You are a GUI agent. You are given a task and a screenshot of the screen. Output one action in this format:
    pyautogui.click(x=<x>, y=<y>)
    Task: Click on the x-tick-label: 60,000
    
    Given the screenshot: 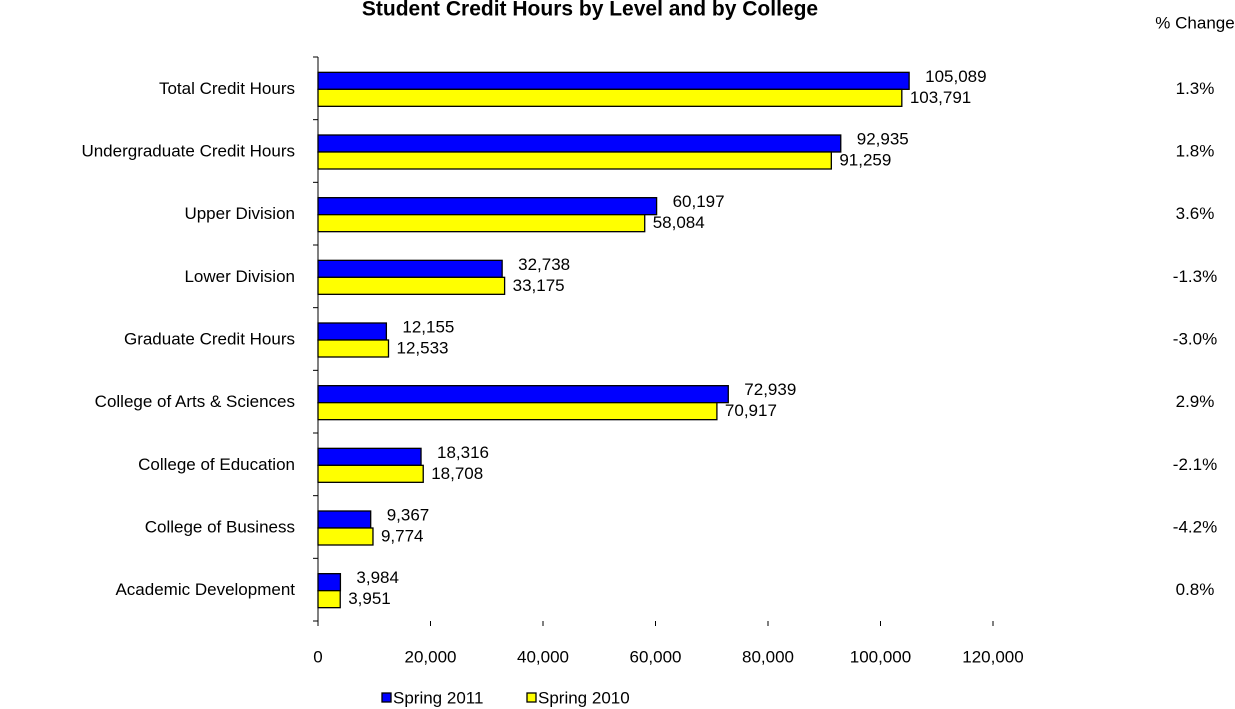 What is the action you would take?
    pyautogui.click(x=656, y=656)
    